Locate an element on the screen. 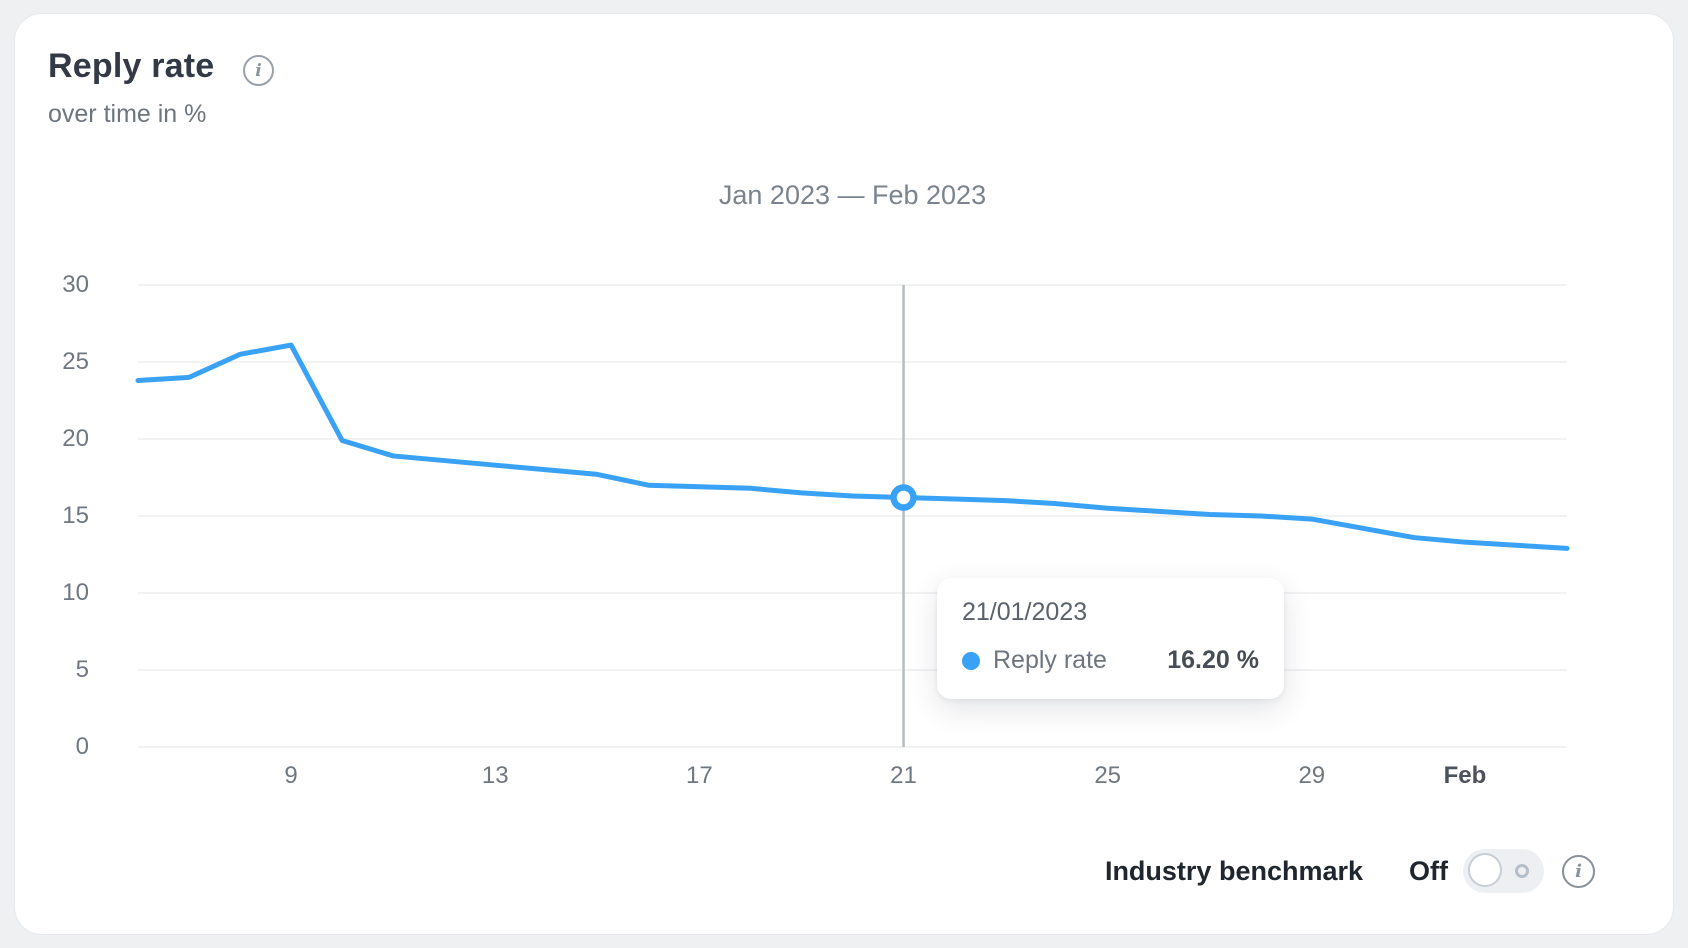 The width and height of the screenshot is (1688, 948). y-axis-tick-label: 15 is located at coordinates (75, 515).